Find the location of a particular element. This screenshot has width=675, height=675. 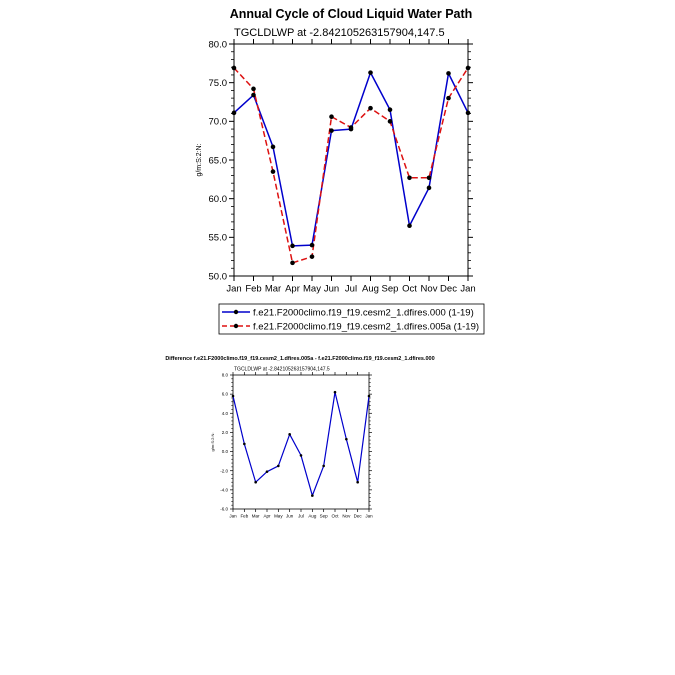

y-tick-label: 60.0 is located at coordinates (218, 199).